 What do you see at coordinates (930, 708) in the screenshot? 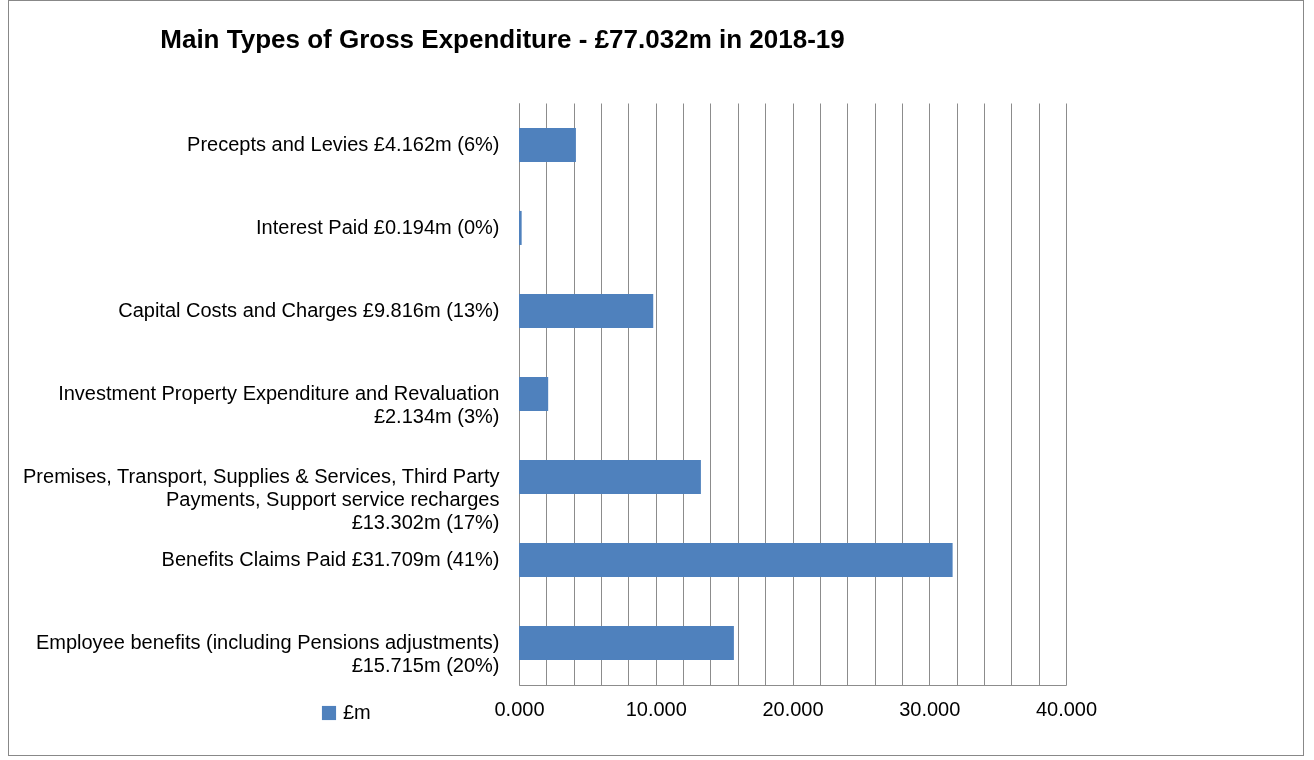
I see `x-tick-label: 30.000` at bounding box center [930, 708].